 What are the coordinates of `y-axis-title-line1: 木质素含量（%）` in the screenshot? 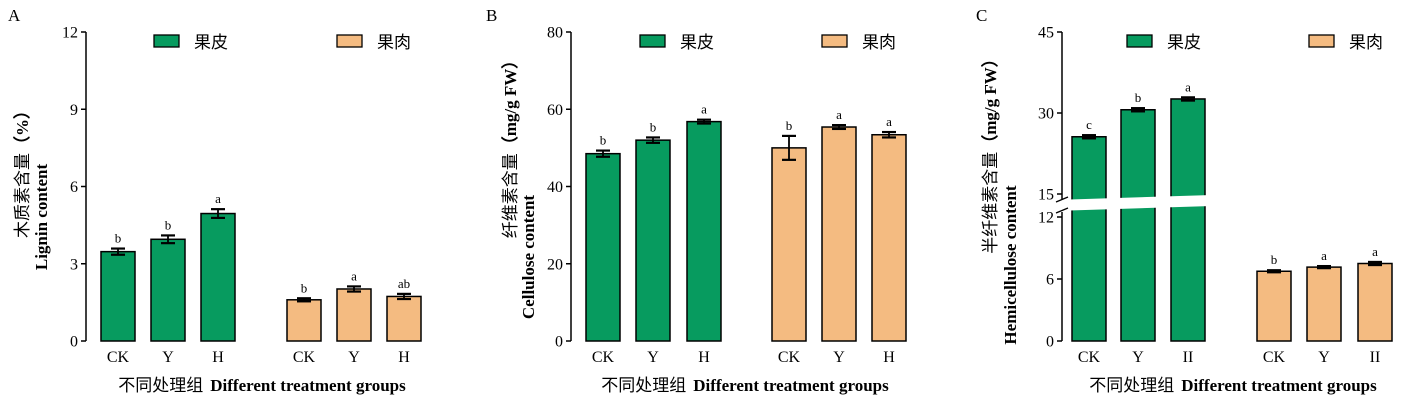 It's located at (22, 170).